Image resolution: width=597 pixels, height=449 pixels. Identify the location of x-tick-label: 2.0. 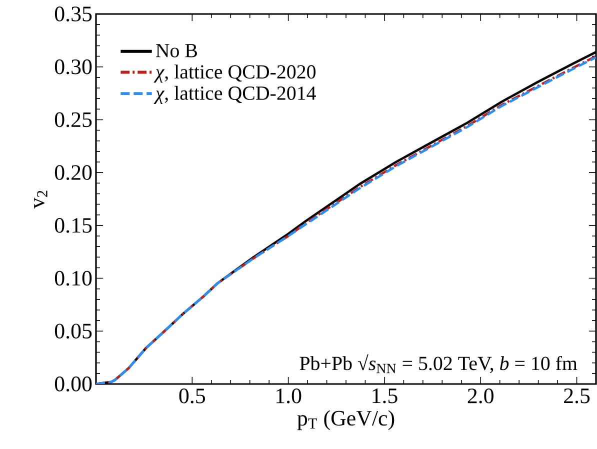
(481, 396).